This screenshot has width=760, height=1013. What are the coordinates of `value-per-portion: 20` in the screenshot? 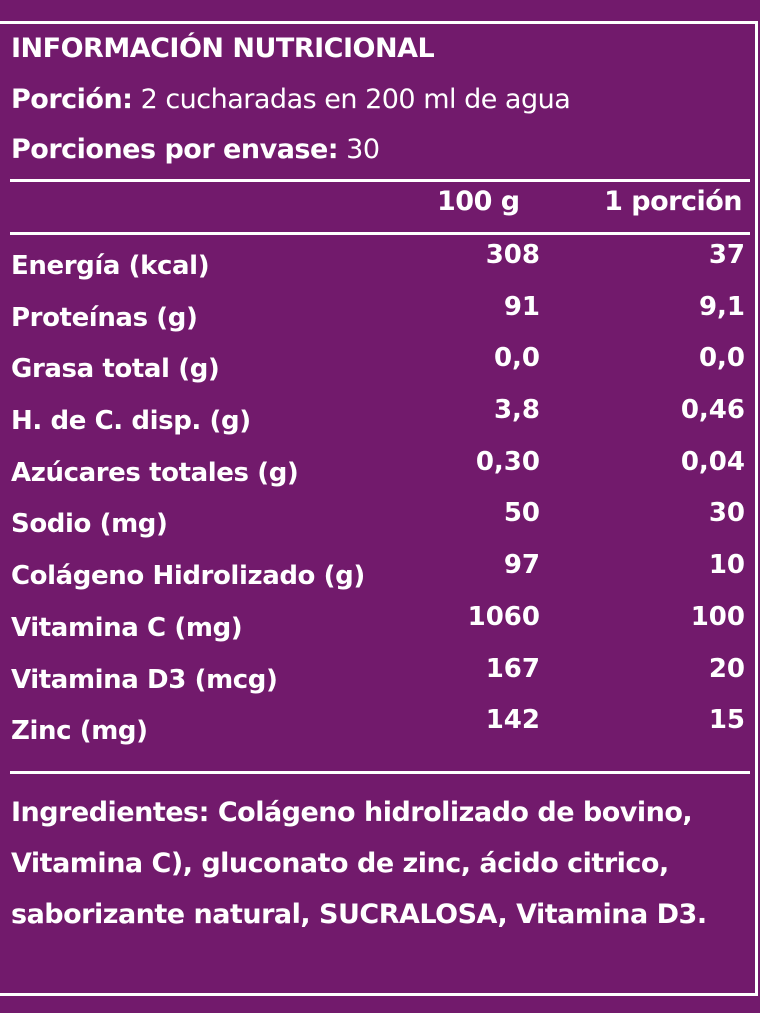 It's located at (726, 668).